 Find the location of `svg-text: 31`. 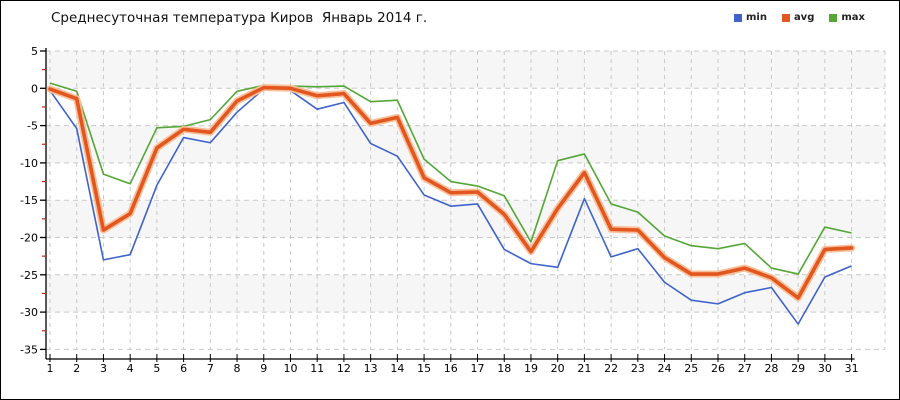

svg-text: 31 is located at coordinates (852, 368).